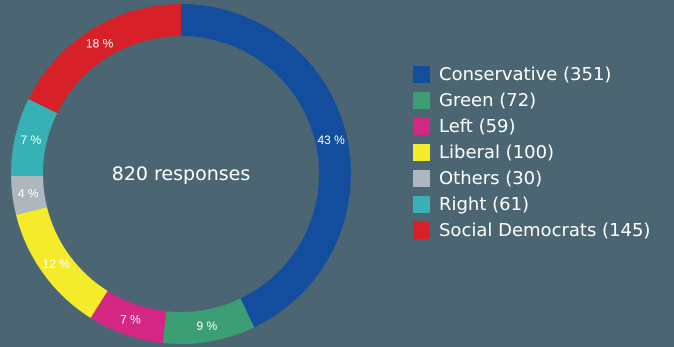  Describe the element at coordinates (104, 59) in the screenshot. I see `donut-slice-social-democrats` at that location.